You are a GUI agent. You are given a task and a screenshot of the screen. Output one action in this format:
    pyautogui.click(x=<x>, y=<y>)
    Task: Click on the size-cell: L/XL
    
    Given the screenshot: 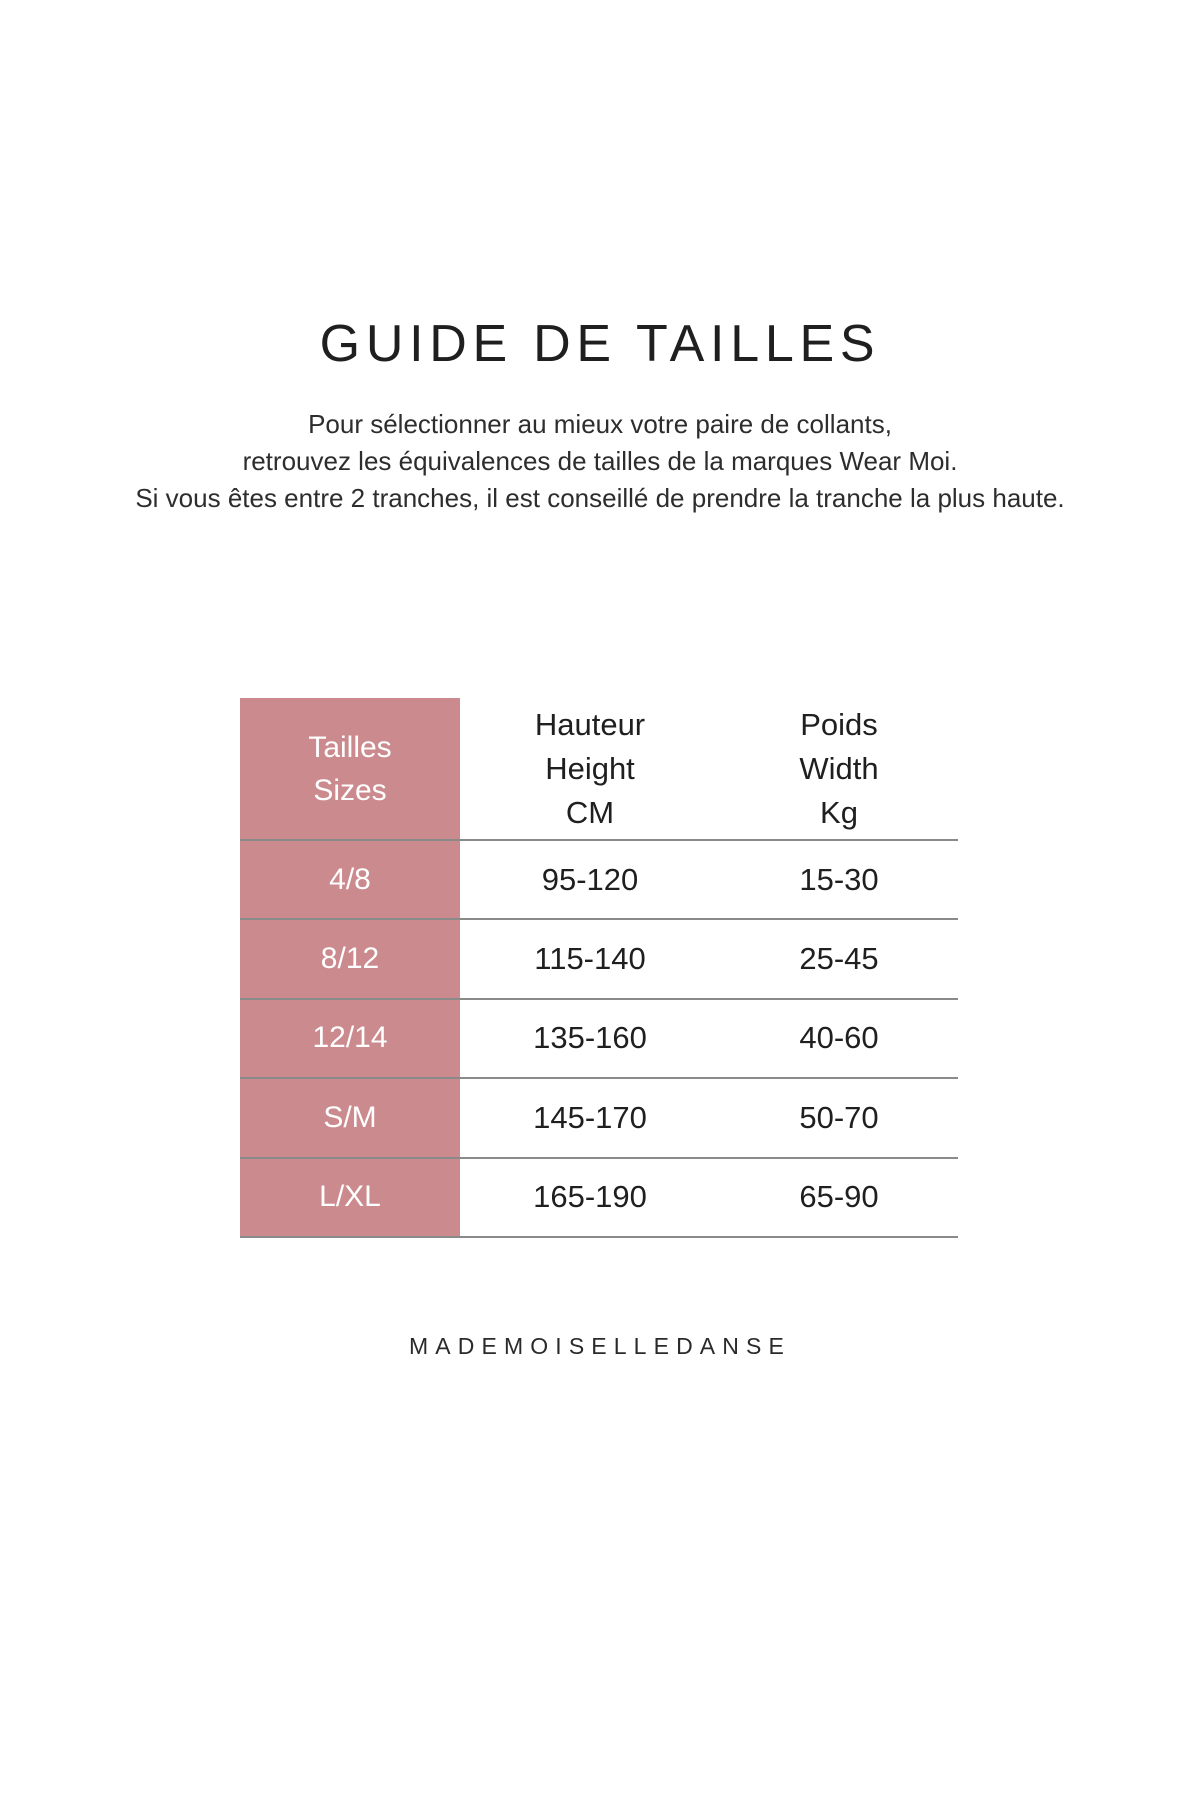 What is the action you would take?
    pyautogui.click(x=350, y=1197)
    